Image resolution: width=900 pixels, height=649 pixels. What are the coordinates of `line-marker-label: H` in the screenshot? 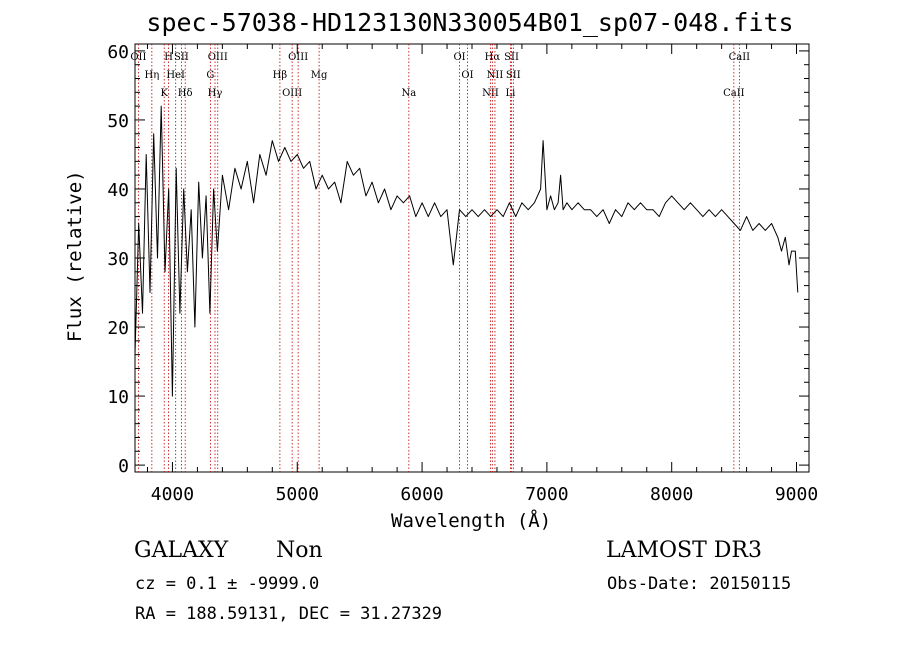 It's located at (168, 57).